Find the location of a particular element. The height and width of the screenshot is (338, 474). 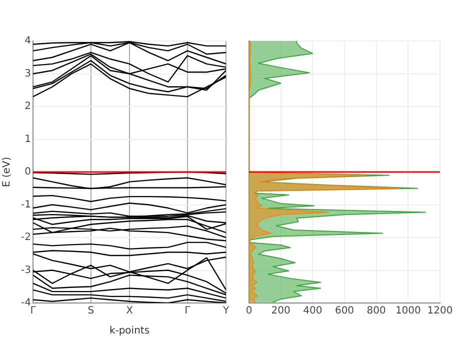

y-tick-label: -3 is located at coordinates (26, 270).